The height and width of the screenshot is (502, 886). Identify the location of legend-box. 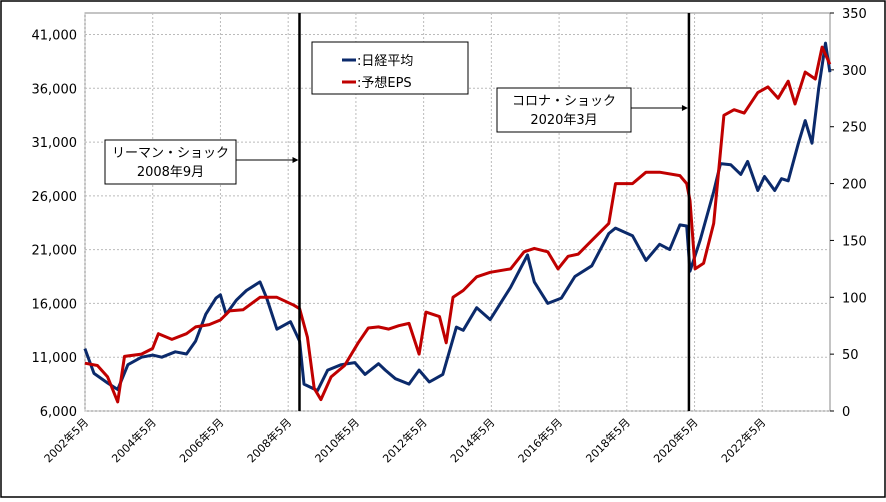
(390, 68).